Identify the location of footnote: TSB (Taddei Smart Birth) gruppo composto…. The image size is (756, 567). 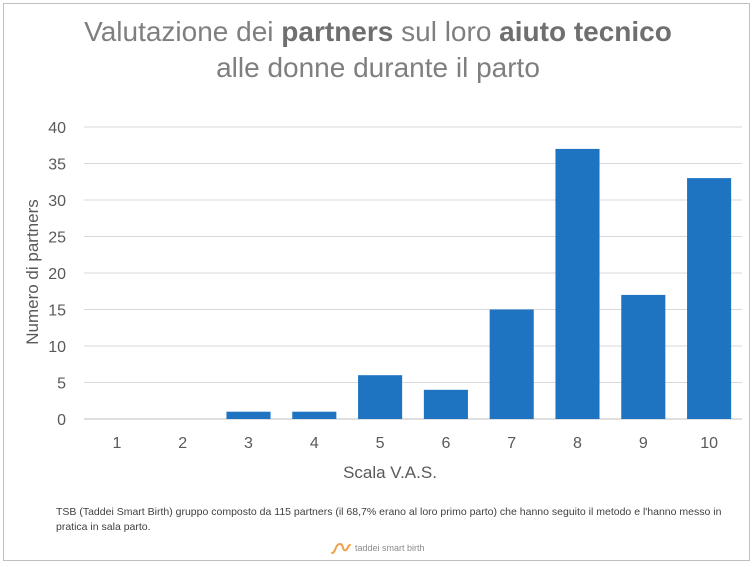
(389, 519).